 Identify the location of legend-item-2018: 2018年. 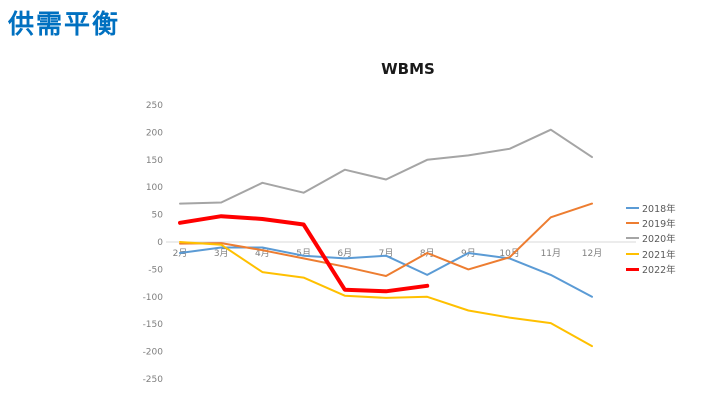
(651, 207).